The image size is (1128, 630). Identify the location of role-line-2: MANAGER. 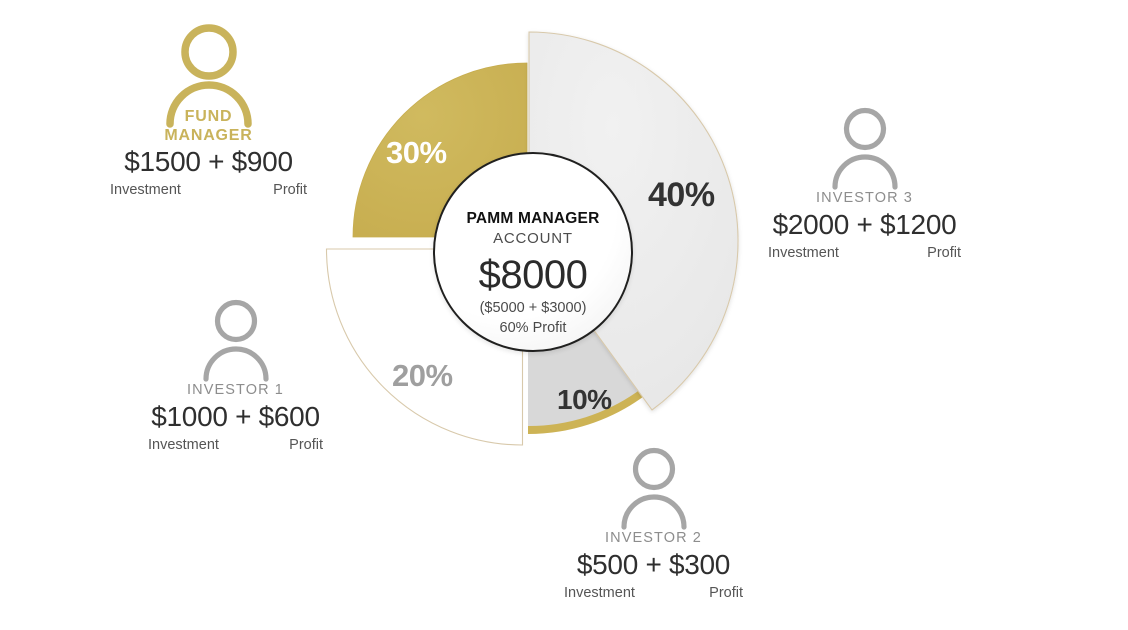
(208, 135).